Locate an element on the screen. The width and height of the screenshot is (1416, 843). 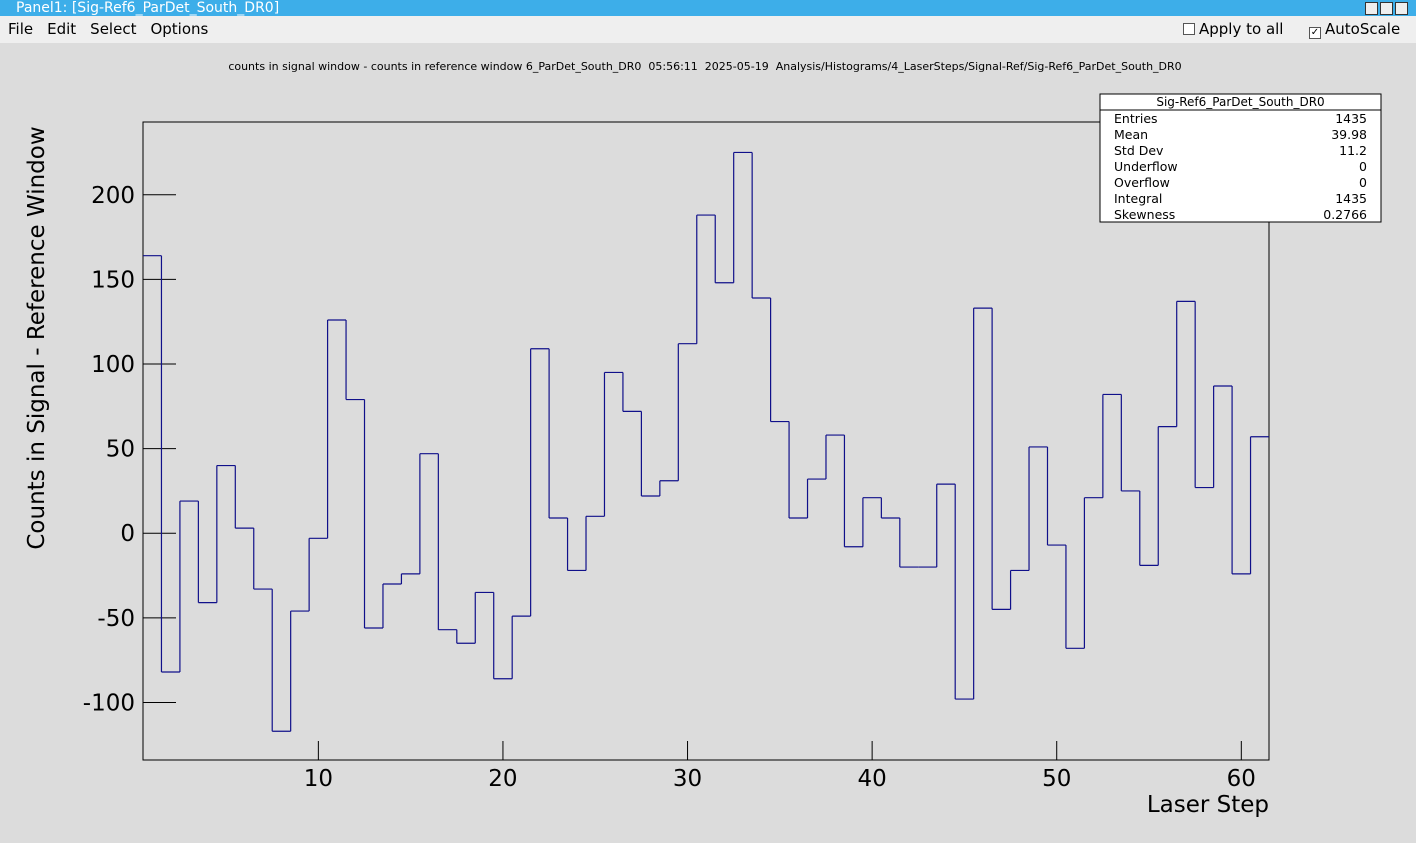
window-title: Panel1: [Sig-Ref6_ParDet_South_DR0] is located at coordinates (148, 8).